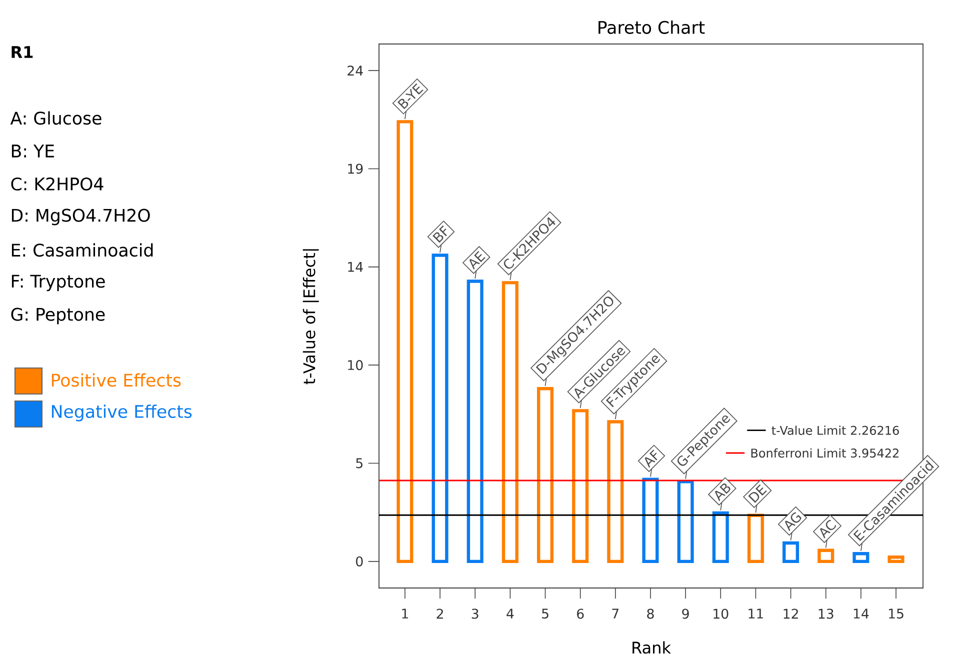 This screenshot has width=959, height=664. Describe the element at coordinates (650, 613) in the screenshot. I see `x-tick-label: 8` at that location.